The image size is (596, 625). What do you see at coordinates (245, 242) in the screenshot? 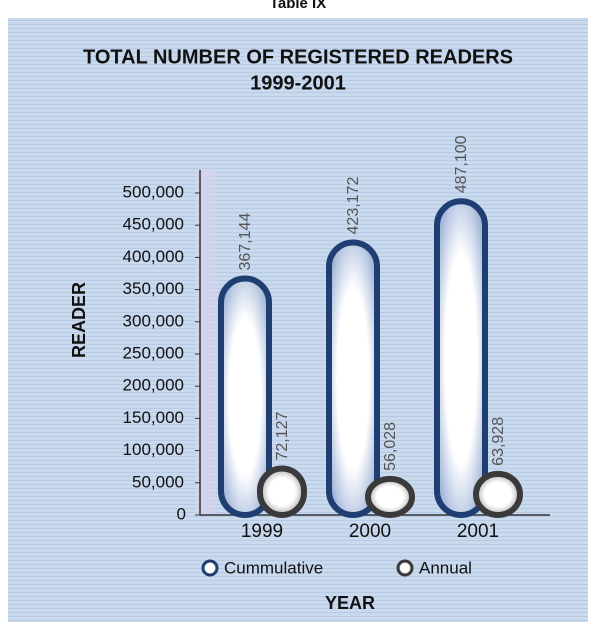
I see `value-label: 367,144` at bounding box center [245, 242].